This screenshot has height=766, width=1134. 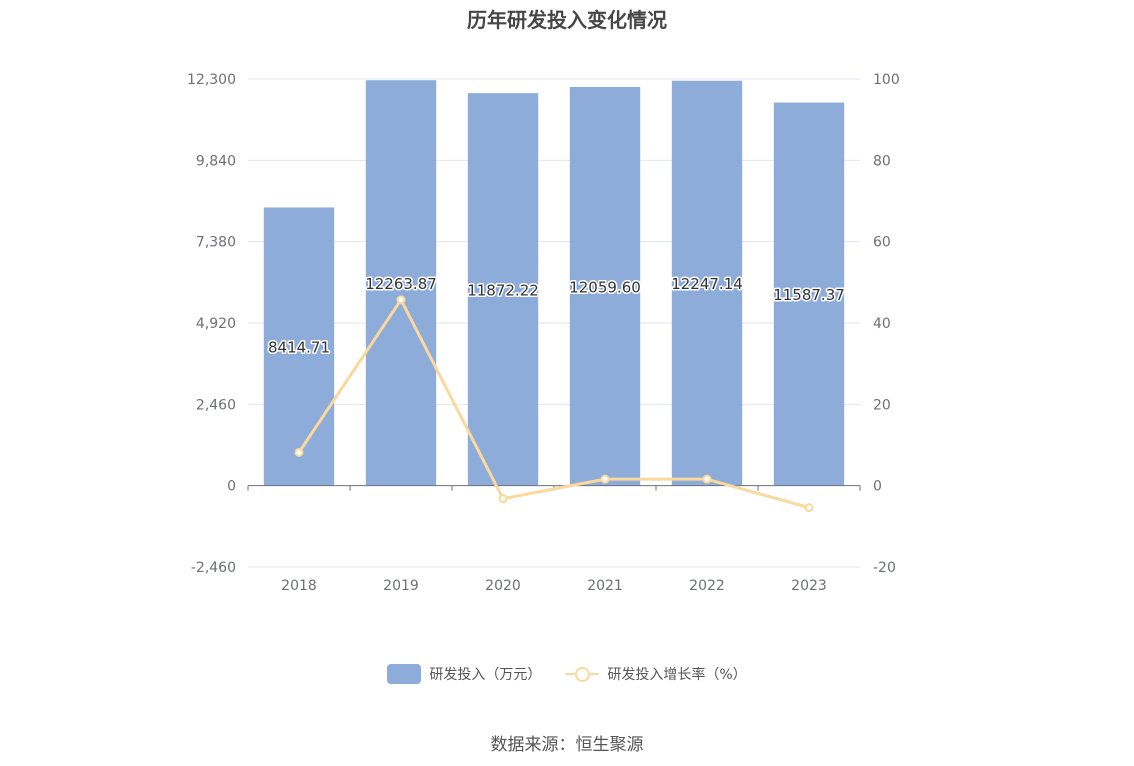 I want to click on legend-item-growth-rate: 研发投入增长率（%）, so click(x=656, y=674).